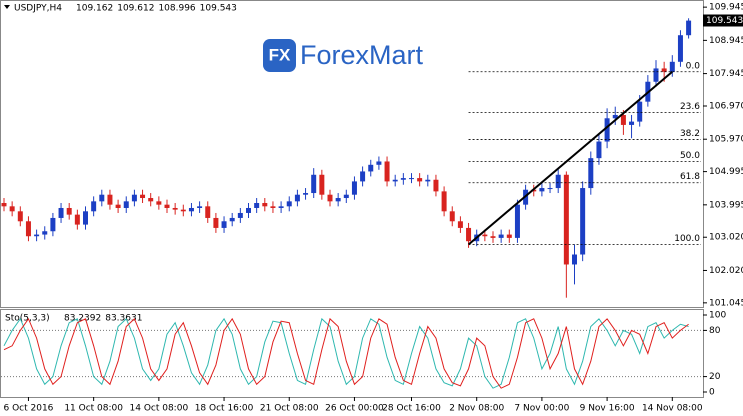  What do you see at coordinates (726, 238) in the screenshot?
I see `y-tick-label: 103.020` at bounding box center [726, 238].